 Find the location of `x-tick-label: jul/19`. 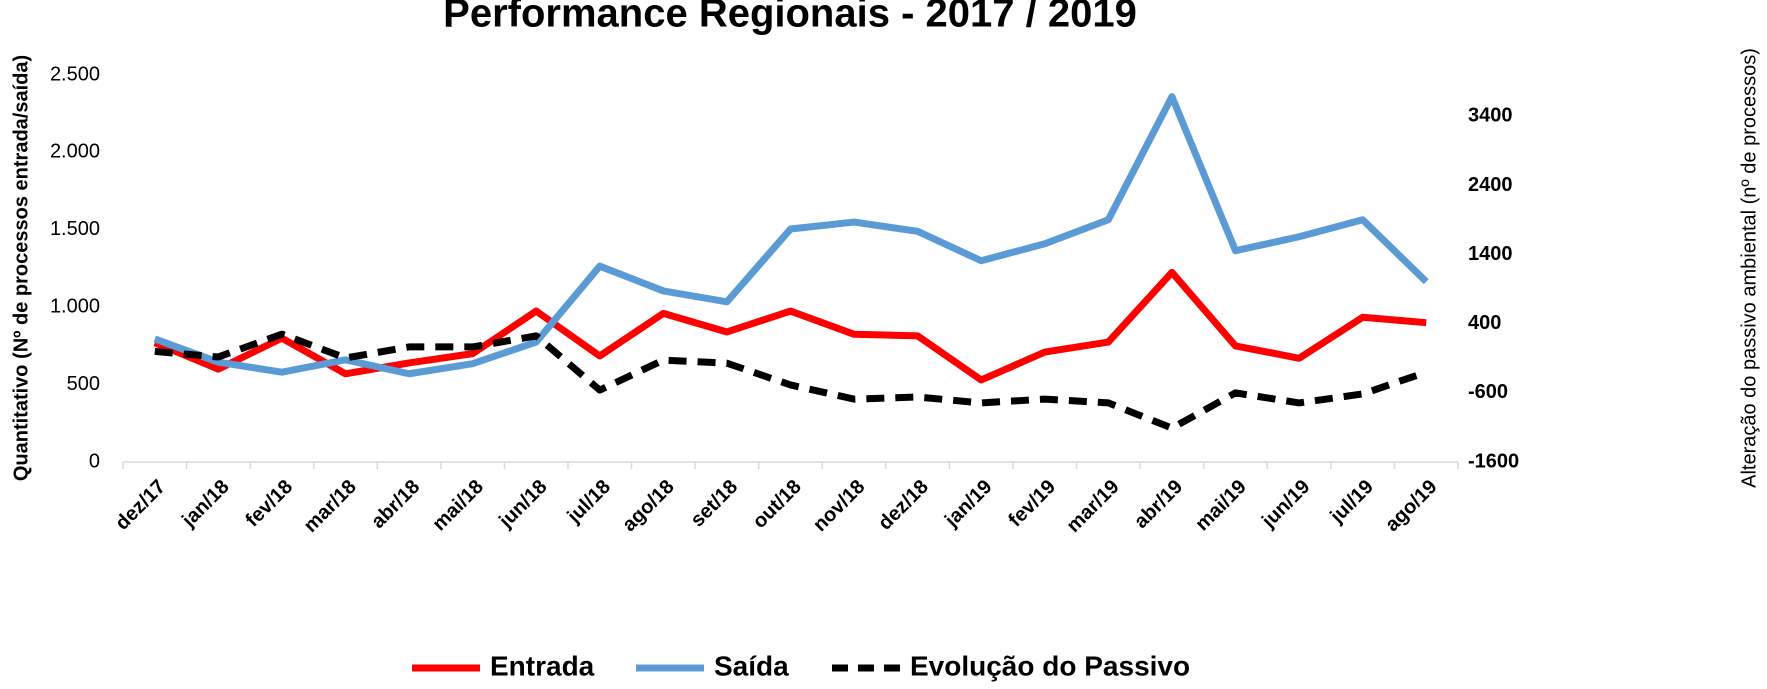

x-tick-label: jul/19 is located at coordinates (1351, 502).